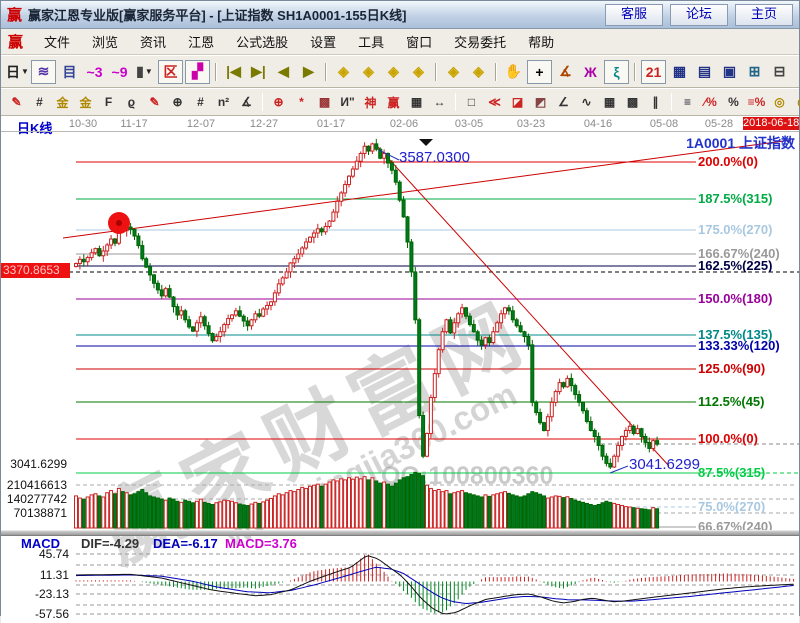  I want to click on menu-item-文件: 文件, so click(57, 42).